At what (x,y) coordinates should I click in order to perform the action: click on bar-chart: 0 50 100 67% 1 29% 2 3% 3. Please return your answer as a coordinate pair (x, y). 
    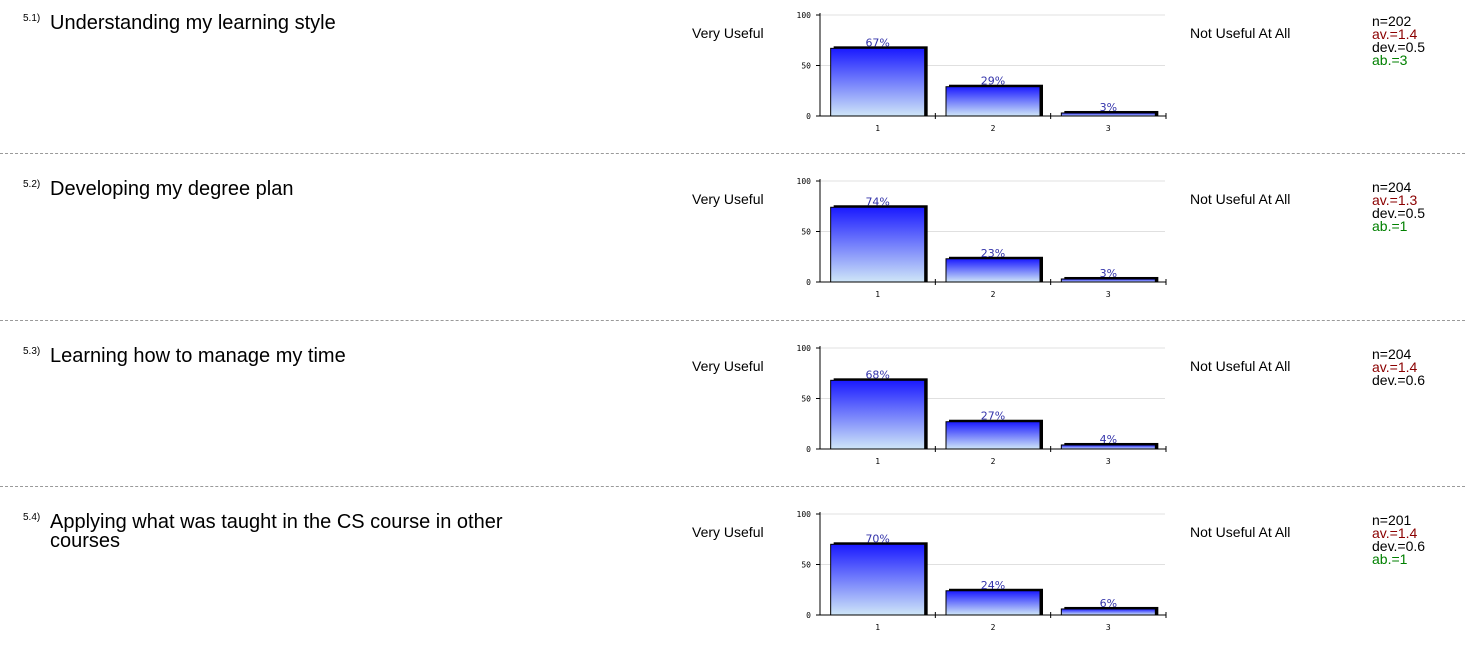
    Looking at the image, I should click on (982, 72).